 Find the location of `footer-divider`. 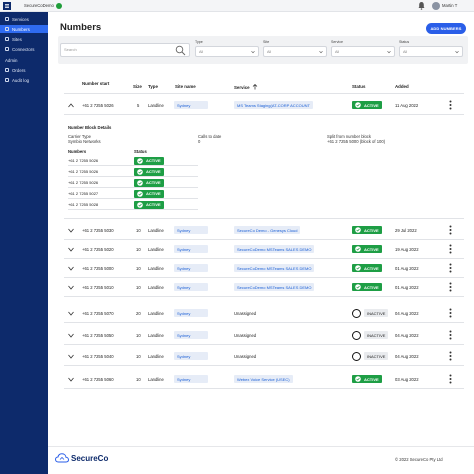

footer-divider is located at coordinates (261, 446).